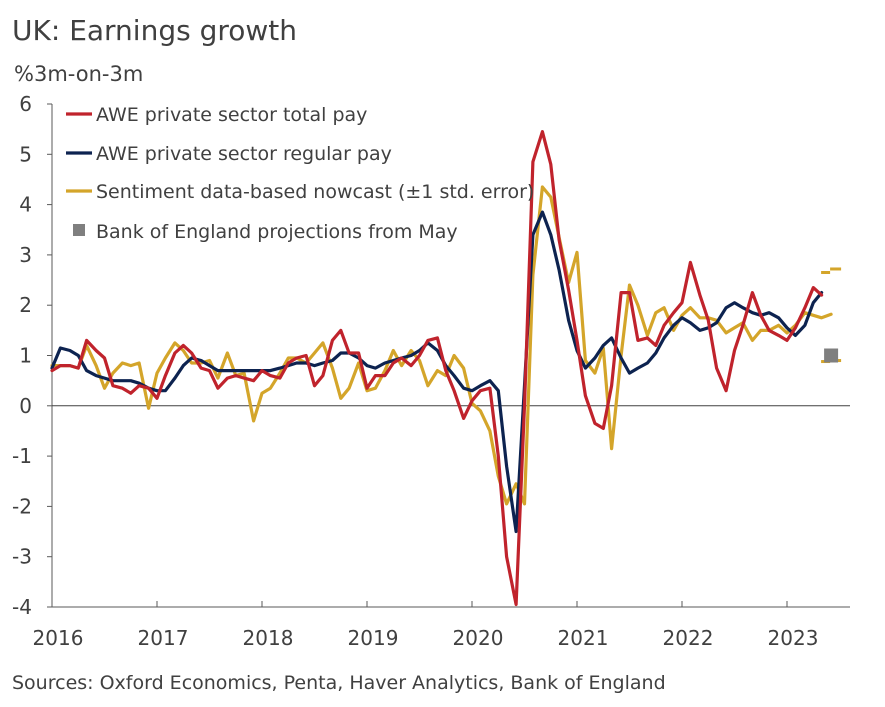 The height and width of the screenshot is (707, 885). What do you see at coordinates (25, 406) in the screenshot?
I see `y-tick-label: 0` at bounding box center [25, 406].